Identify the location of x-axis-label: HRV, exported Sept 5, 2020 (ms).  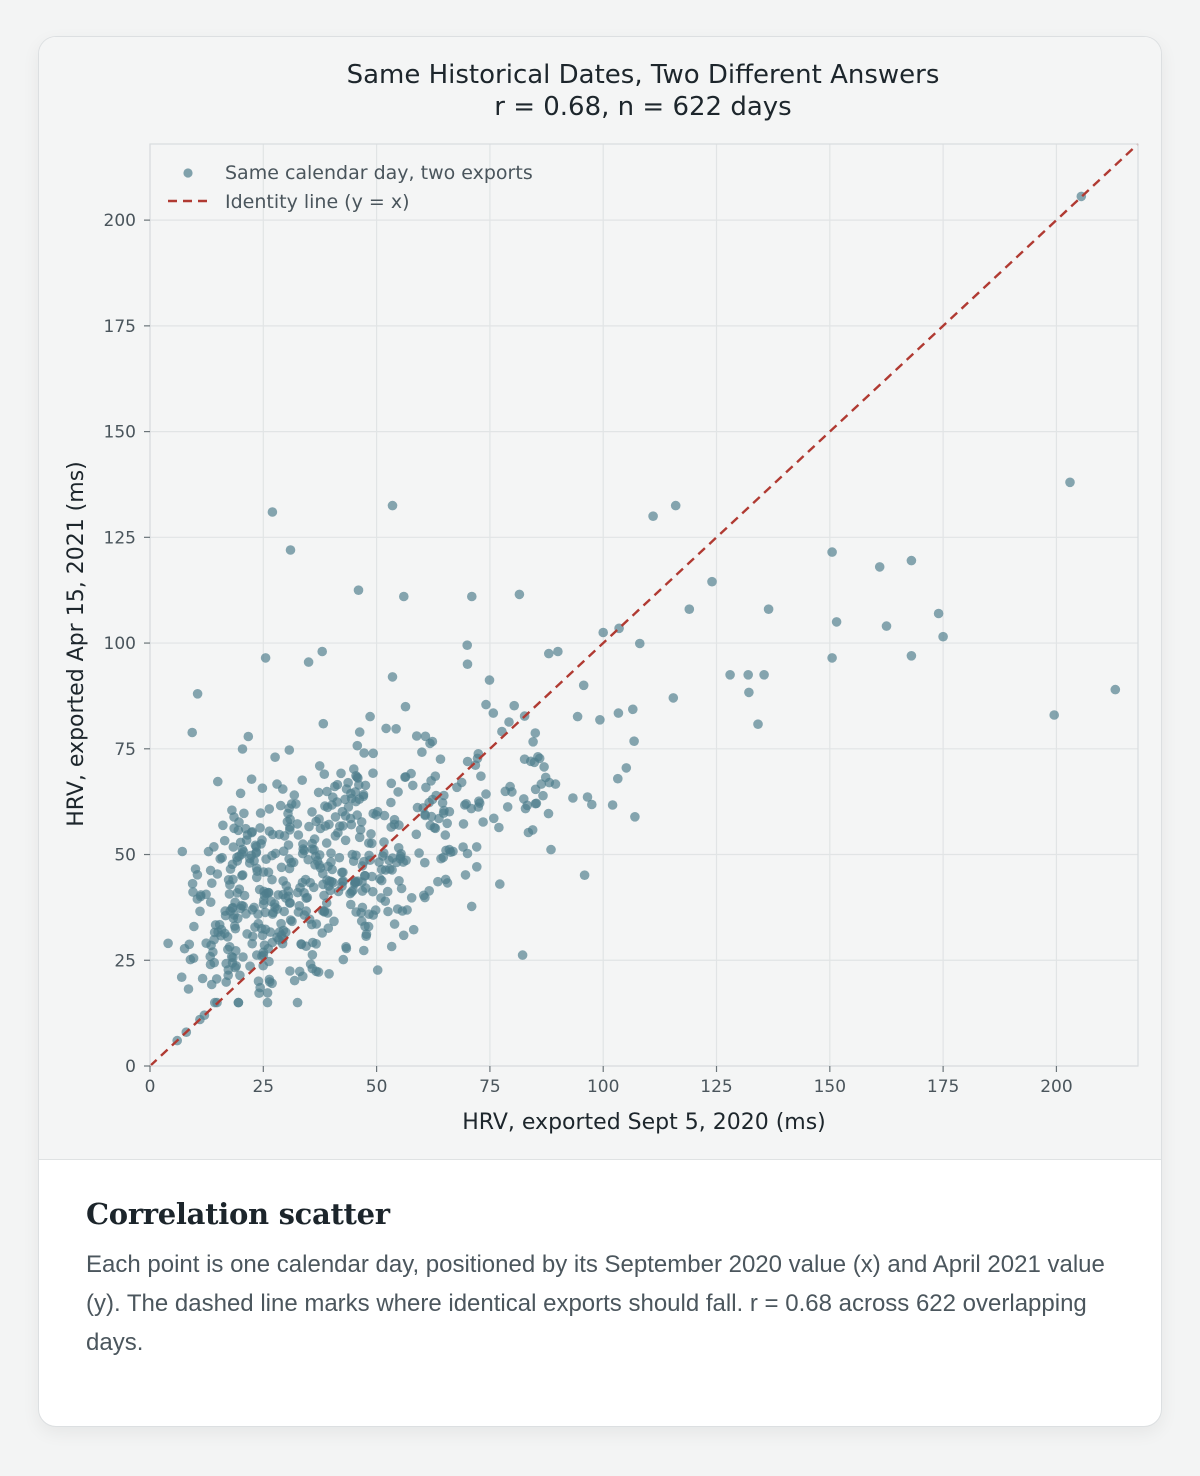
(644, 1122).